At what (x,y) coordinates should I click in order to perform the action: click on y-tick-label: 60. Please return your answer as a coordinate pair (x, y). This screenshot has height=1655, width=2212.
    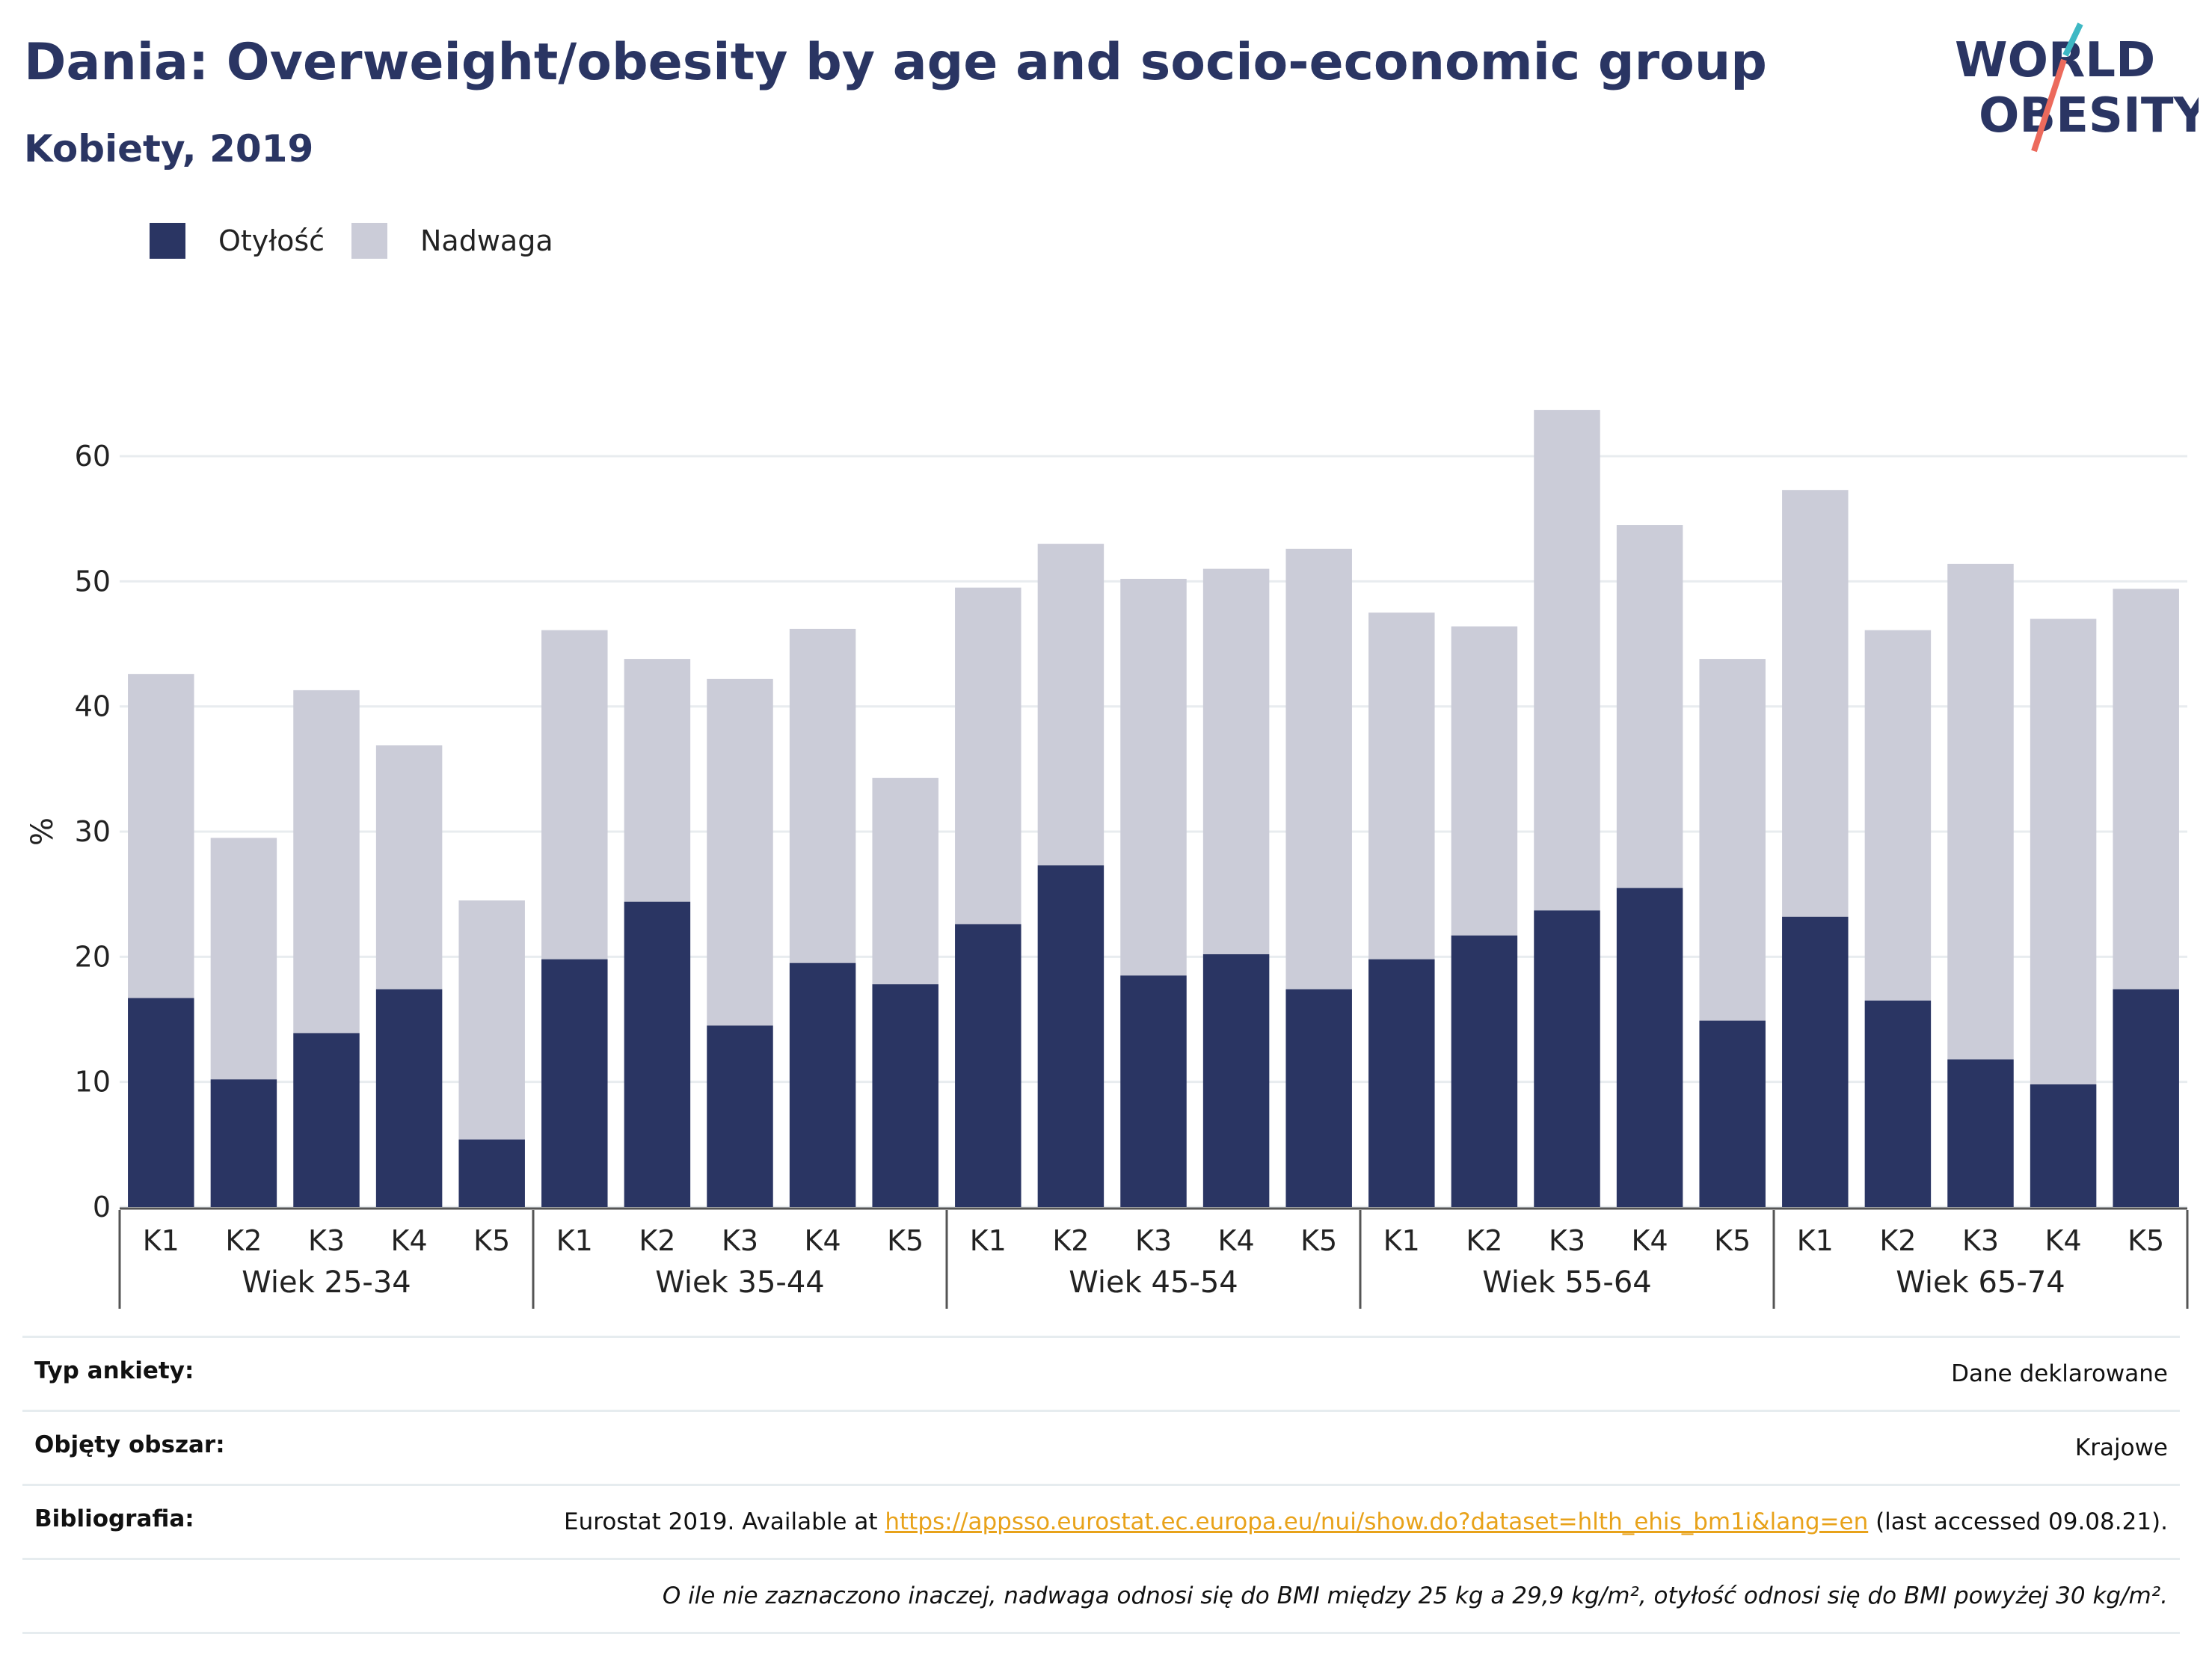
    Looking at the image, I should click on (93, 456).